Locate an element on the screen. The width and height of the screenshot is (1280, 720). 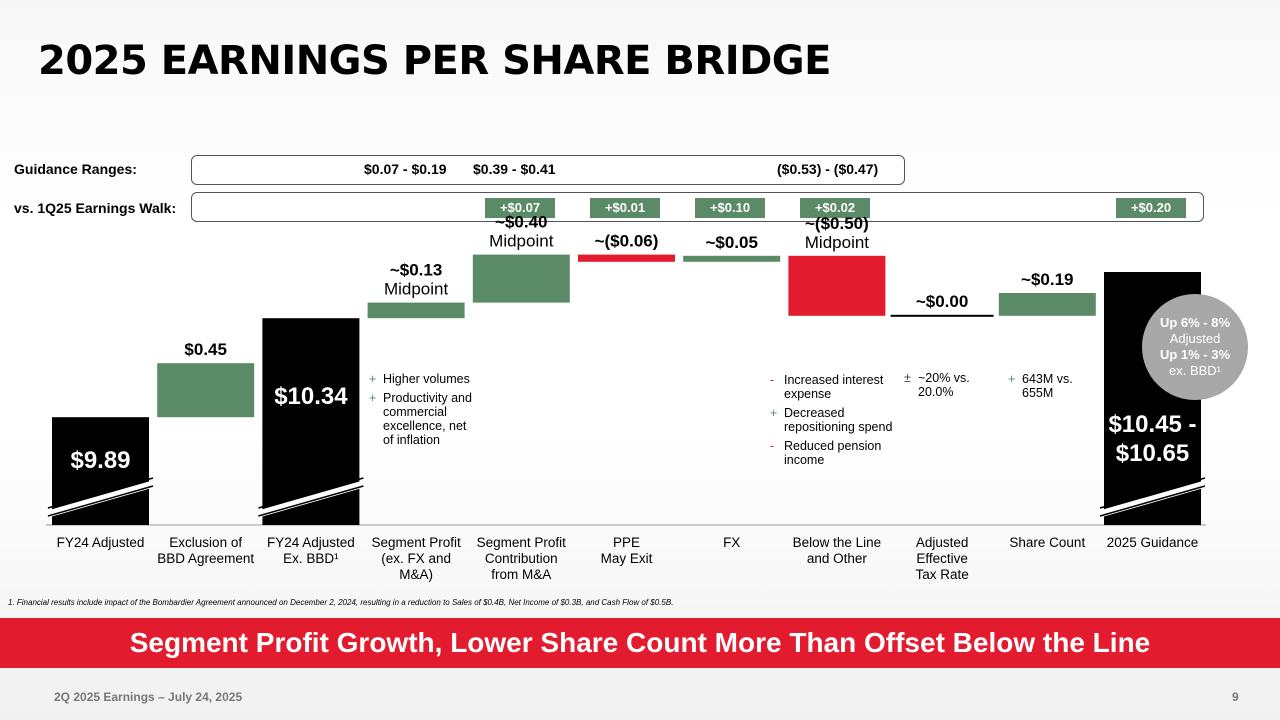
data-label: $0.45 is located at coordinates (205, 349).